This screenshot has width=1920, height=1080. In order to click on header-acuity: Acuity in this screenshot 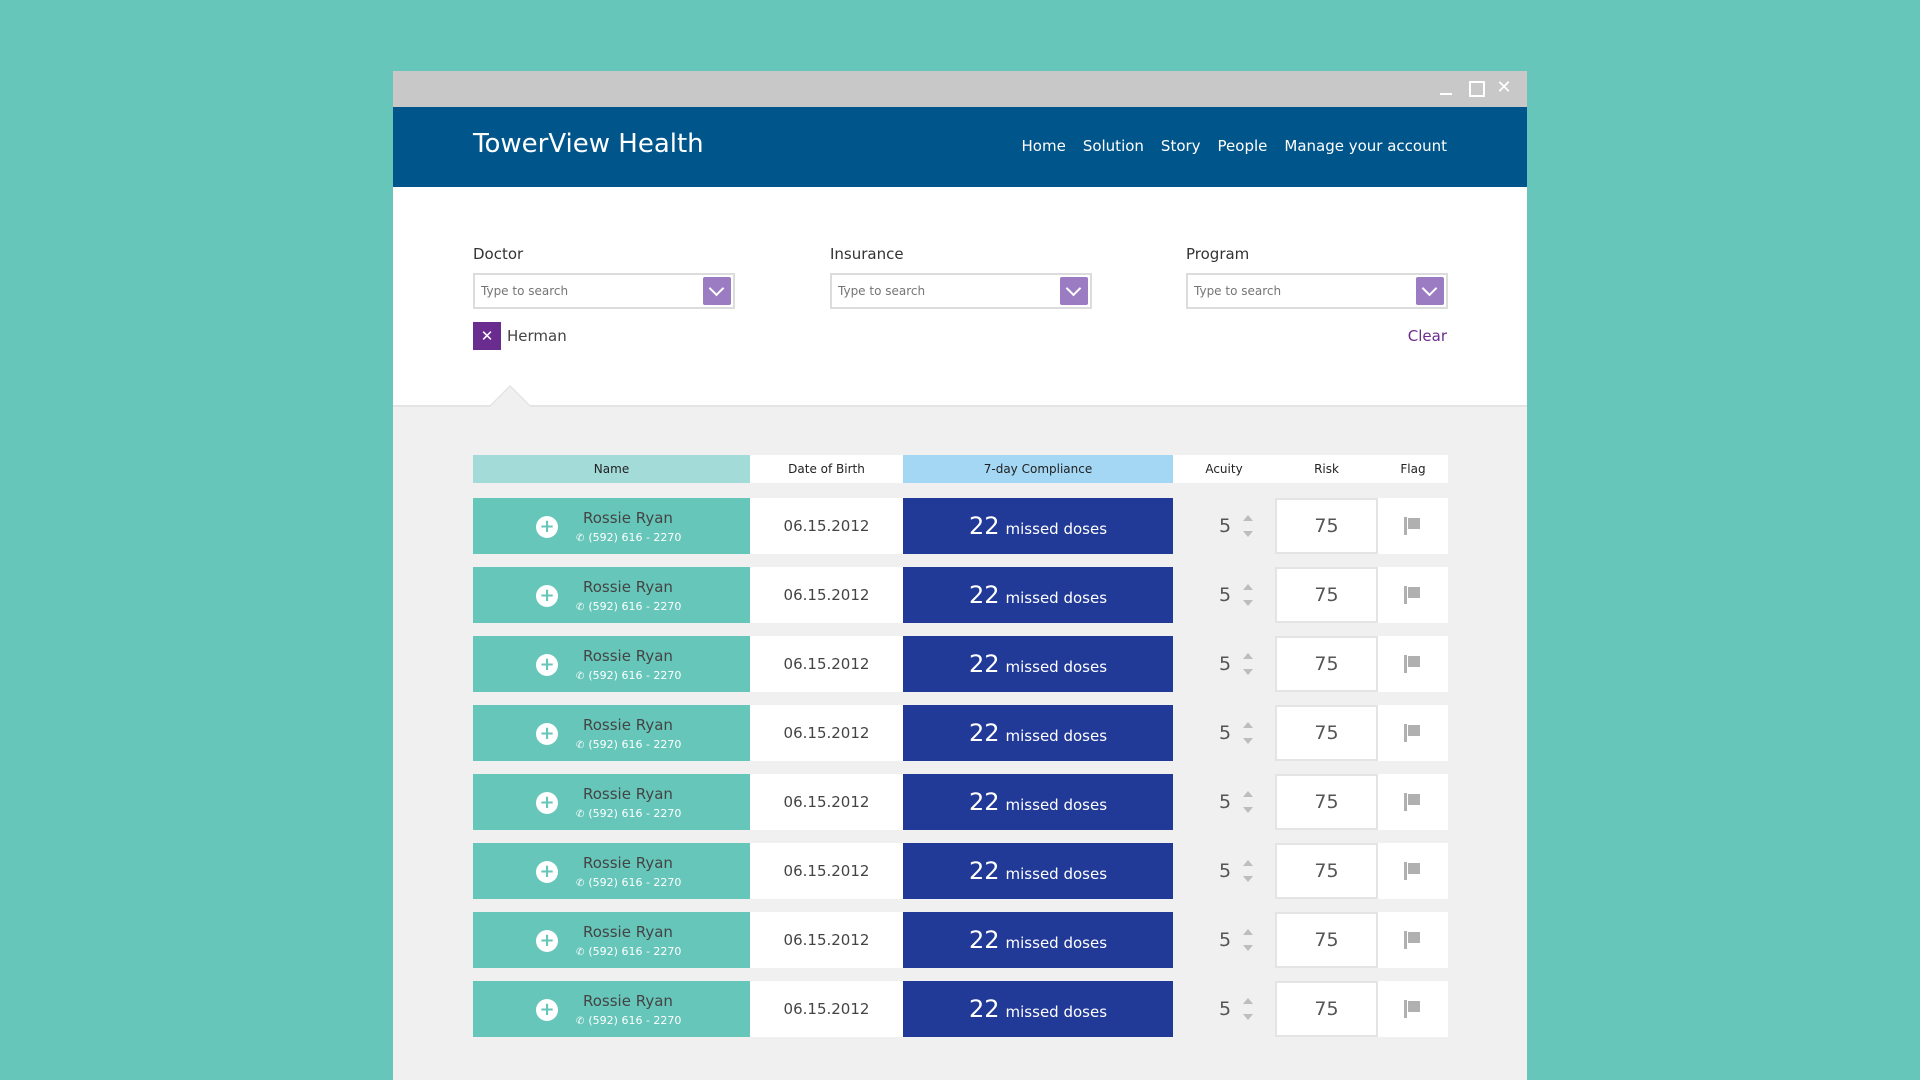, I will do `click(1224, 469)`.